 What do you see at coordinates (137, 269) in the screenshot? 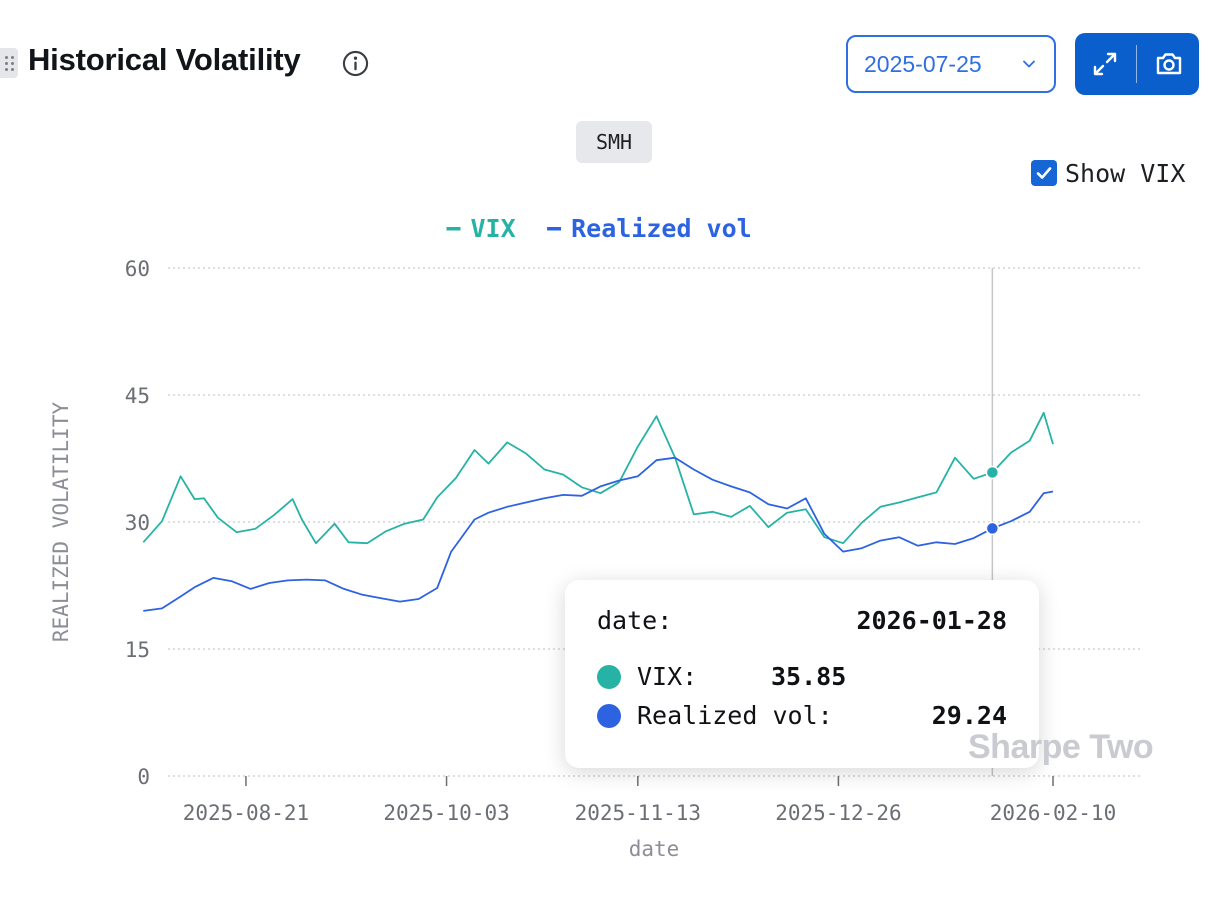
I see `y-tick-label: 60` at bounding box center [137, 269].